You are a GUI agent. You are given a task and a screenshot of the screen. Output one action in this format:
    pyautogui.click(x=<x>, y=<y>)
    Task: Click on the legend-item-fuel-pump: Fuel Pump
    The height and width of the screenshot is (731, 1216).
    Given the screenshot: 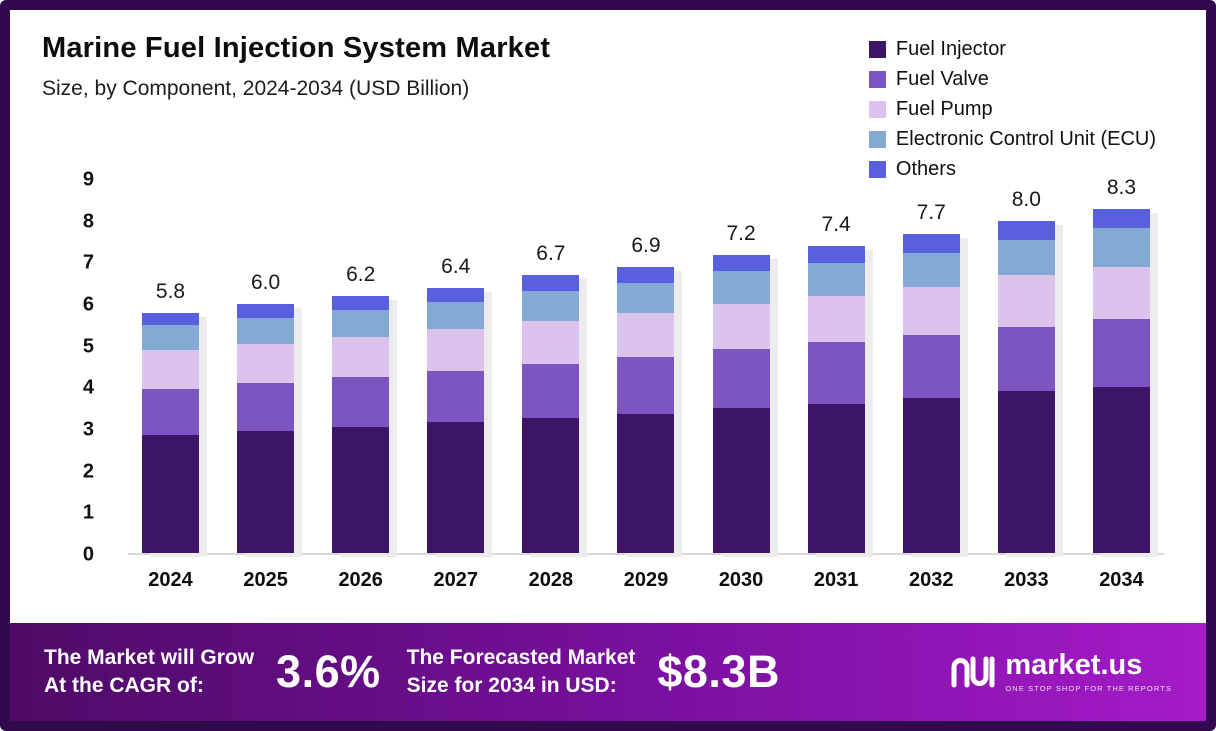 What is the action you would take?
    pyautogui.click(x=1012, y=109)
    